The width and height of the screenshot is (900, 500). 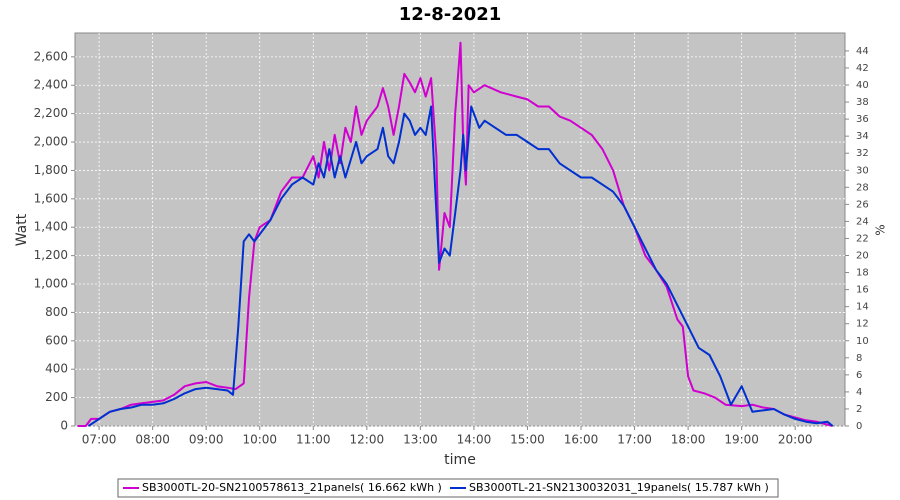 What do you see at coordinates (51, 198) in the screenshot?
I see `y-tick-label: 1,600` at bounding box center [51, 198].